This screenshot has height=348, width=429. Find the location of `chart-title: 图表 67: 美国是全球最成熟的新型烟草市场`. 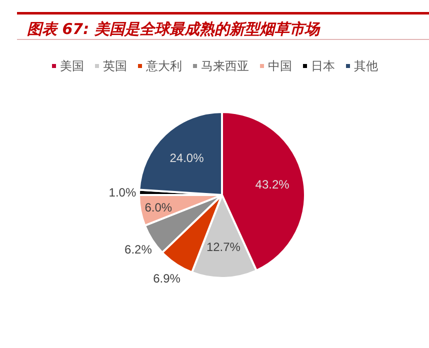

chart-title: 图表 67: 美国是全球最成熟的新型烟草市场 is located at coordinates (173, 29).